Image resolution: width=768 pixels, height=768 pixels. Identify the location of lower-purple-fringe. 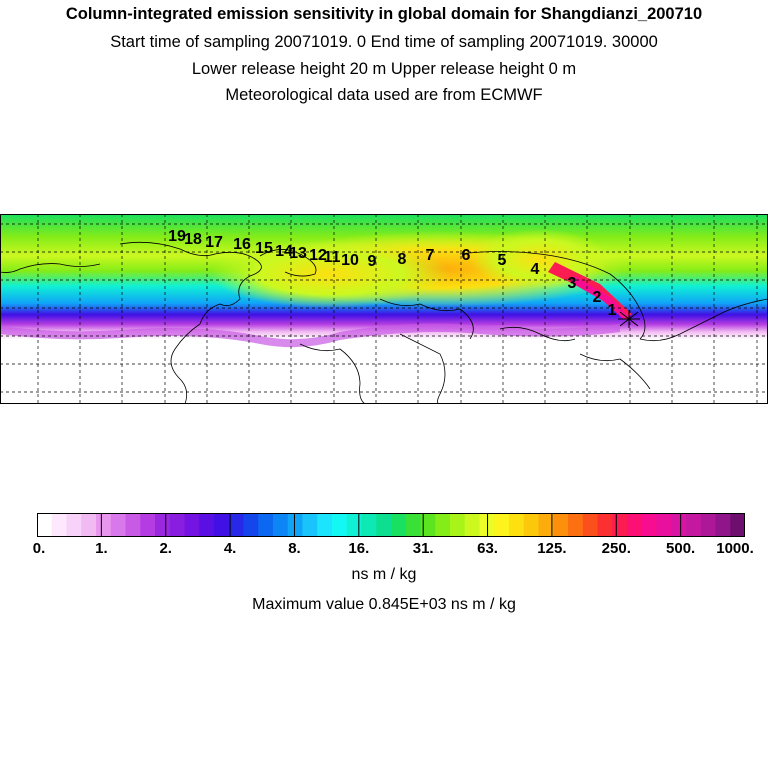
(310, 335).